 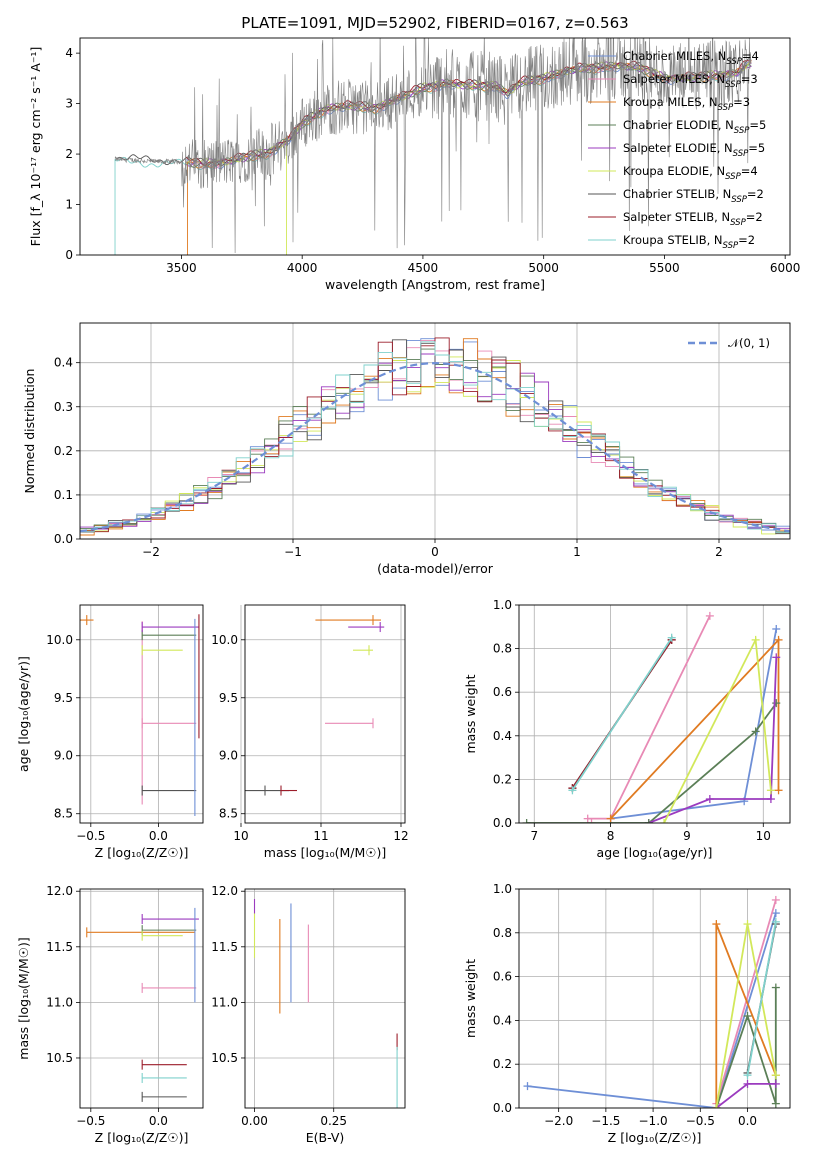 What do you see at coordinates (29, 431) in the screenshot?
I see `y-axis-label: Normed distribution` at bounding box center [29, 431].